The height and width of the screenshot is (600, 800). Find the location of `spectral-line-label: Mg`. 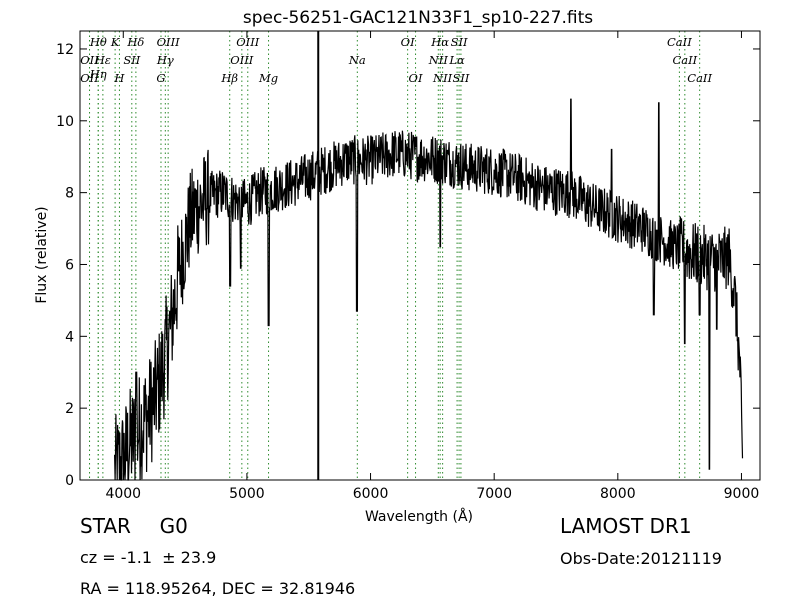

spectral-line-label: Mg is located at coordinates (268, 78).